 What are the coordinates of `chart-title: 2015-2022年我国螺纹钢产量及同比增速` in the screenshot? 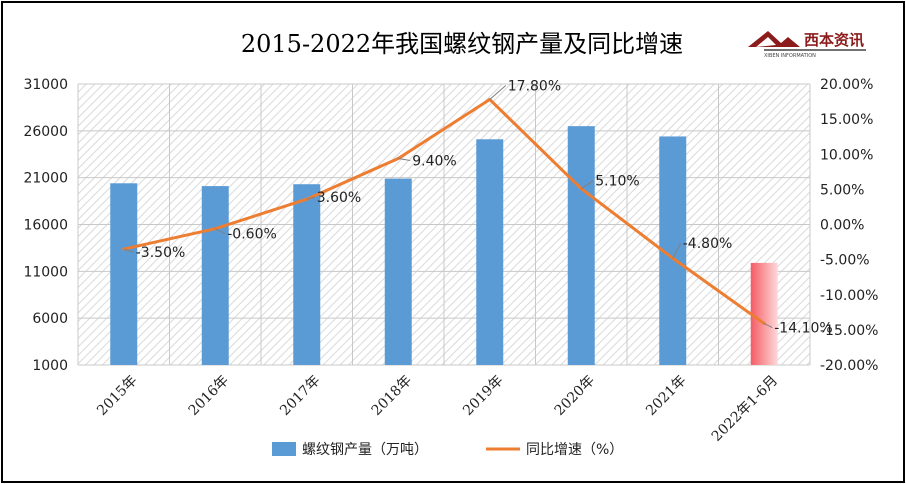 It's located at (462, 44).